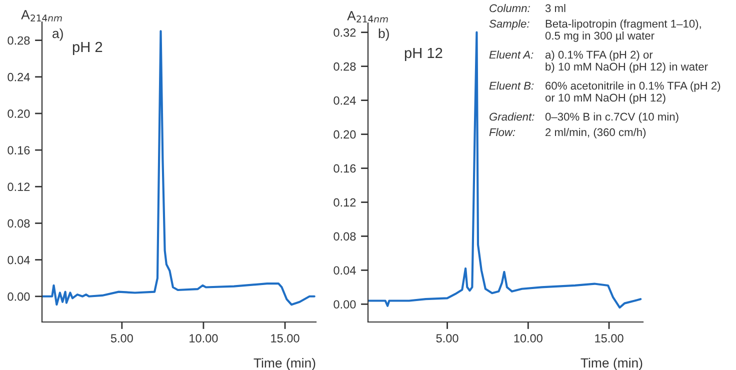  I want to click on annotation: 0–30% B in c.7CV (10 min), so click(611, 117).